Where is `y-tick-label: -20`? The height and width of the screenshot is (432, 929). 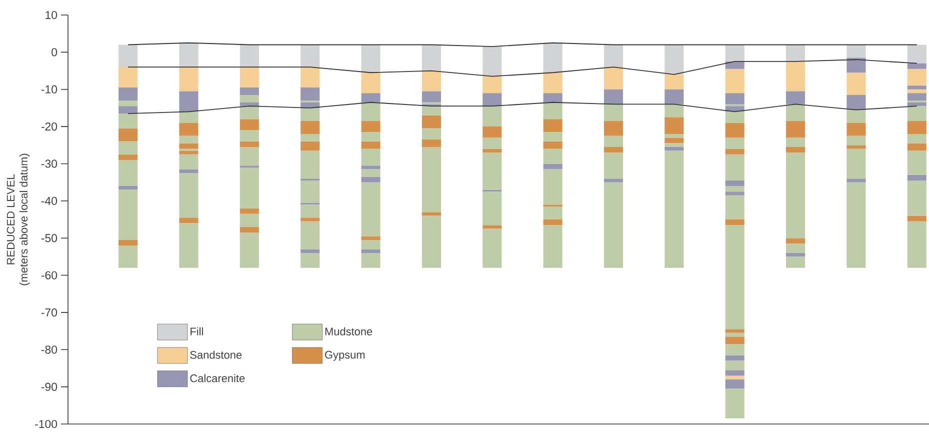
y-tick-label: -20 is located at coordinates (49, 126).